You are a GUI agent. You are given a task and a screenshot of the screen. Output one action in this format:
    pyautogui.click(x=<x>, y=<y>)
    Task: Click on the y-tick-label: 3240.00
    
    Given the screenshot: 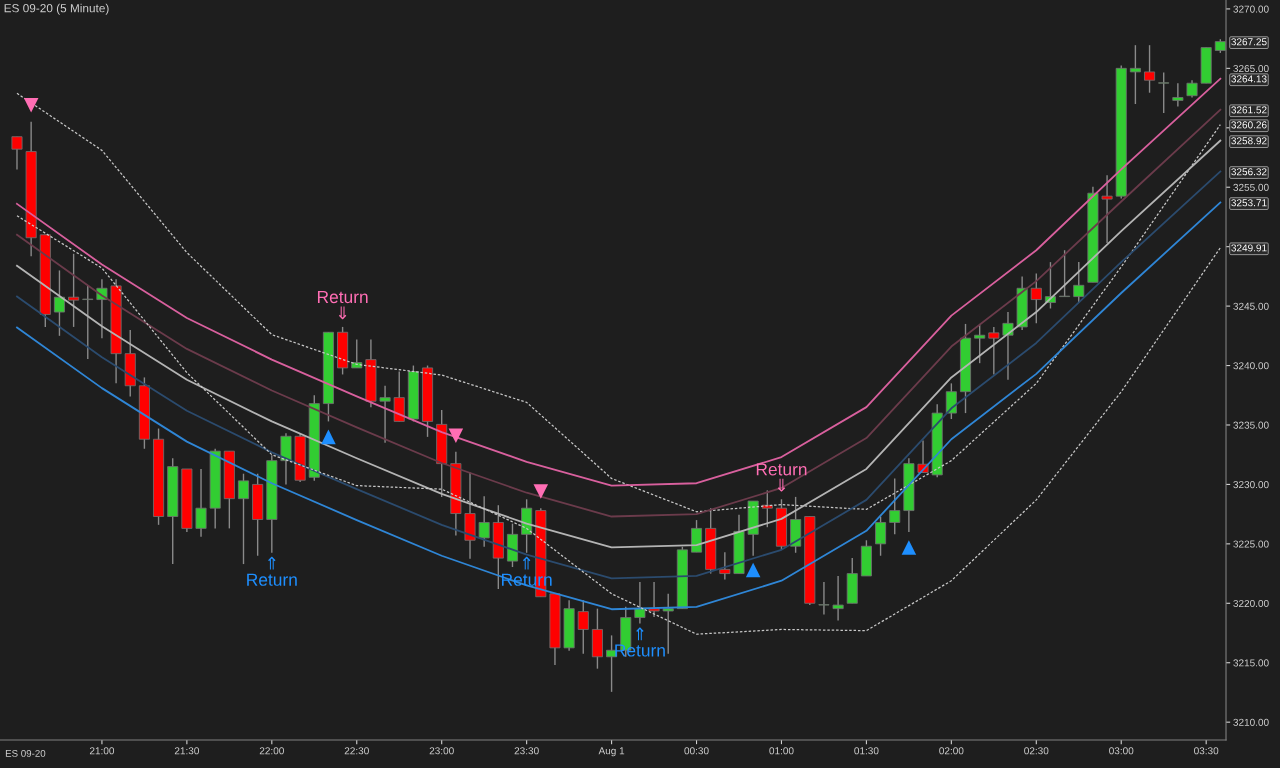 What is the action you would take?
    pyautogui.click(x=1251, y=366)
    